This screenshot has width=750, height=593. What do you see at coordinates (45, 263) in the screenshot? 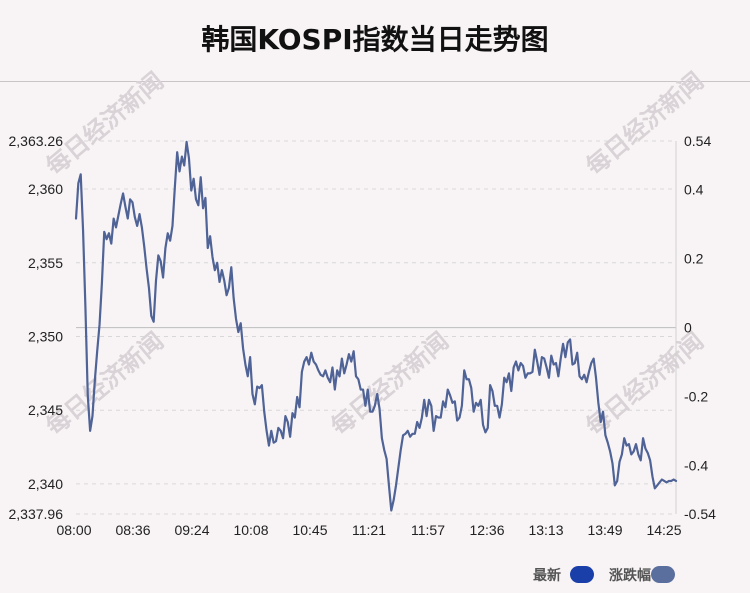
I see `y-left-tick-label: 2,355` at bounding box center [45, 263].